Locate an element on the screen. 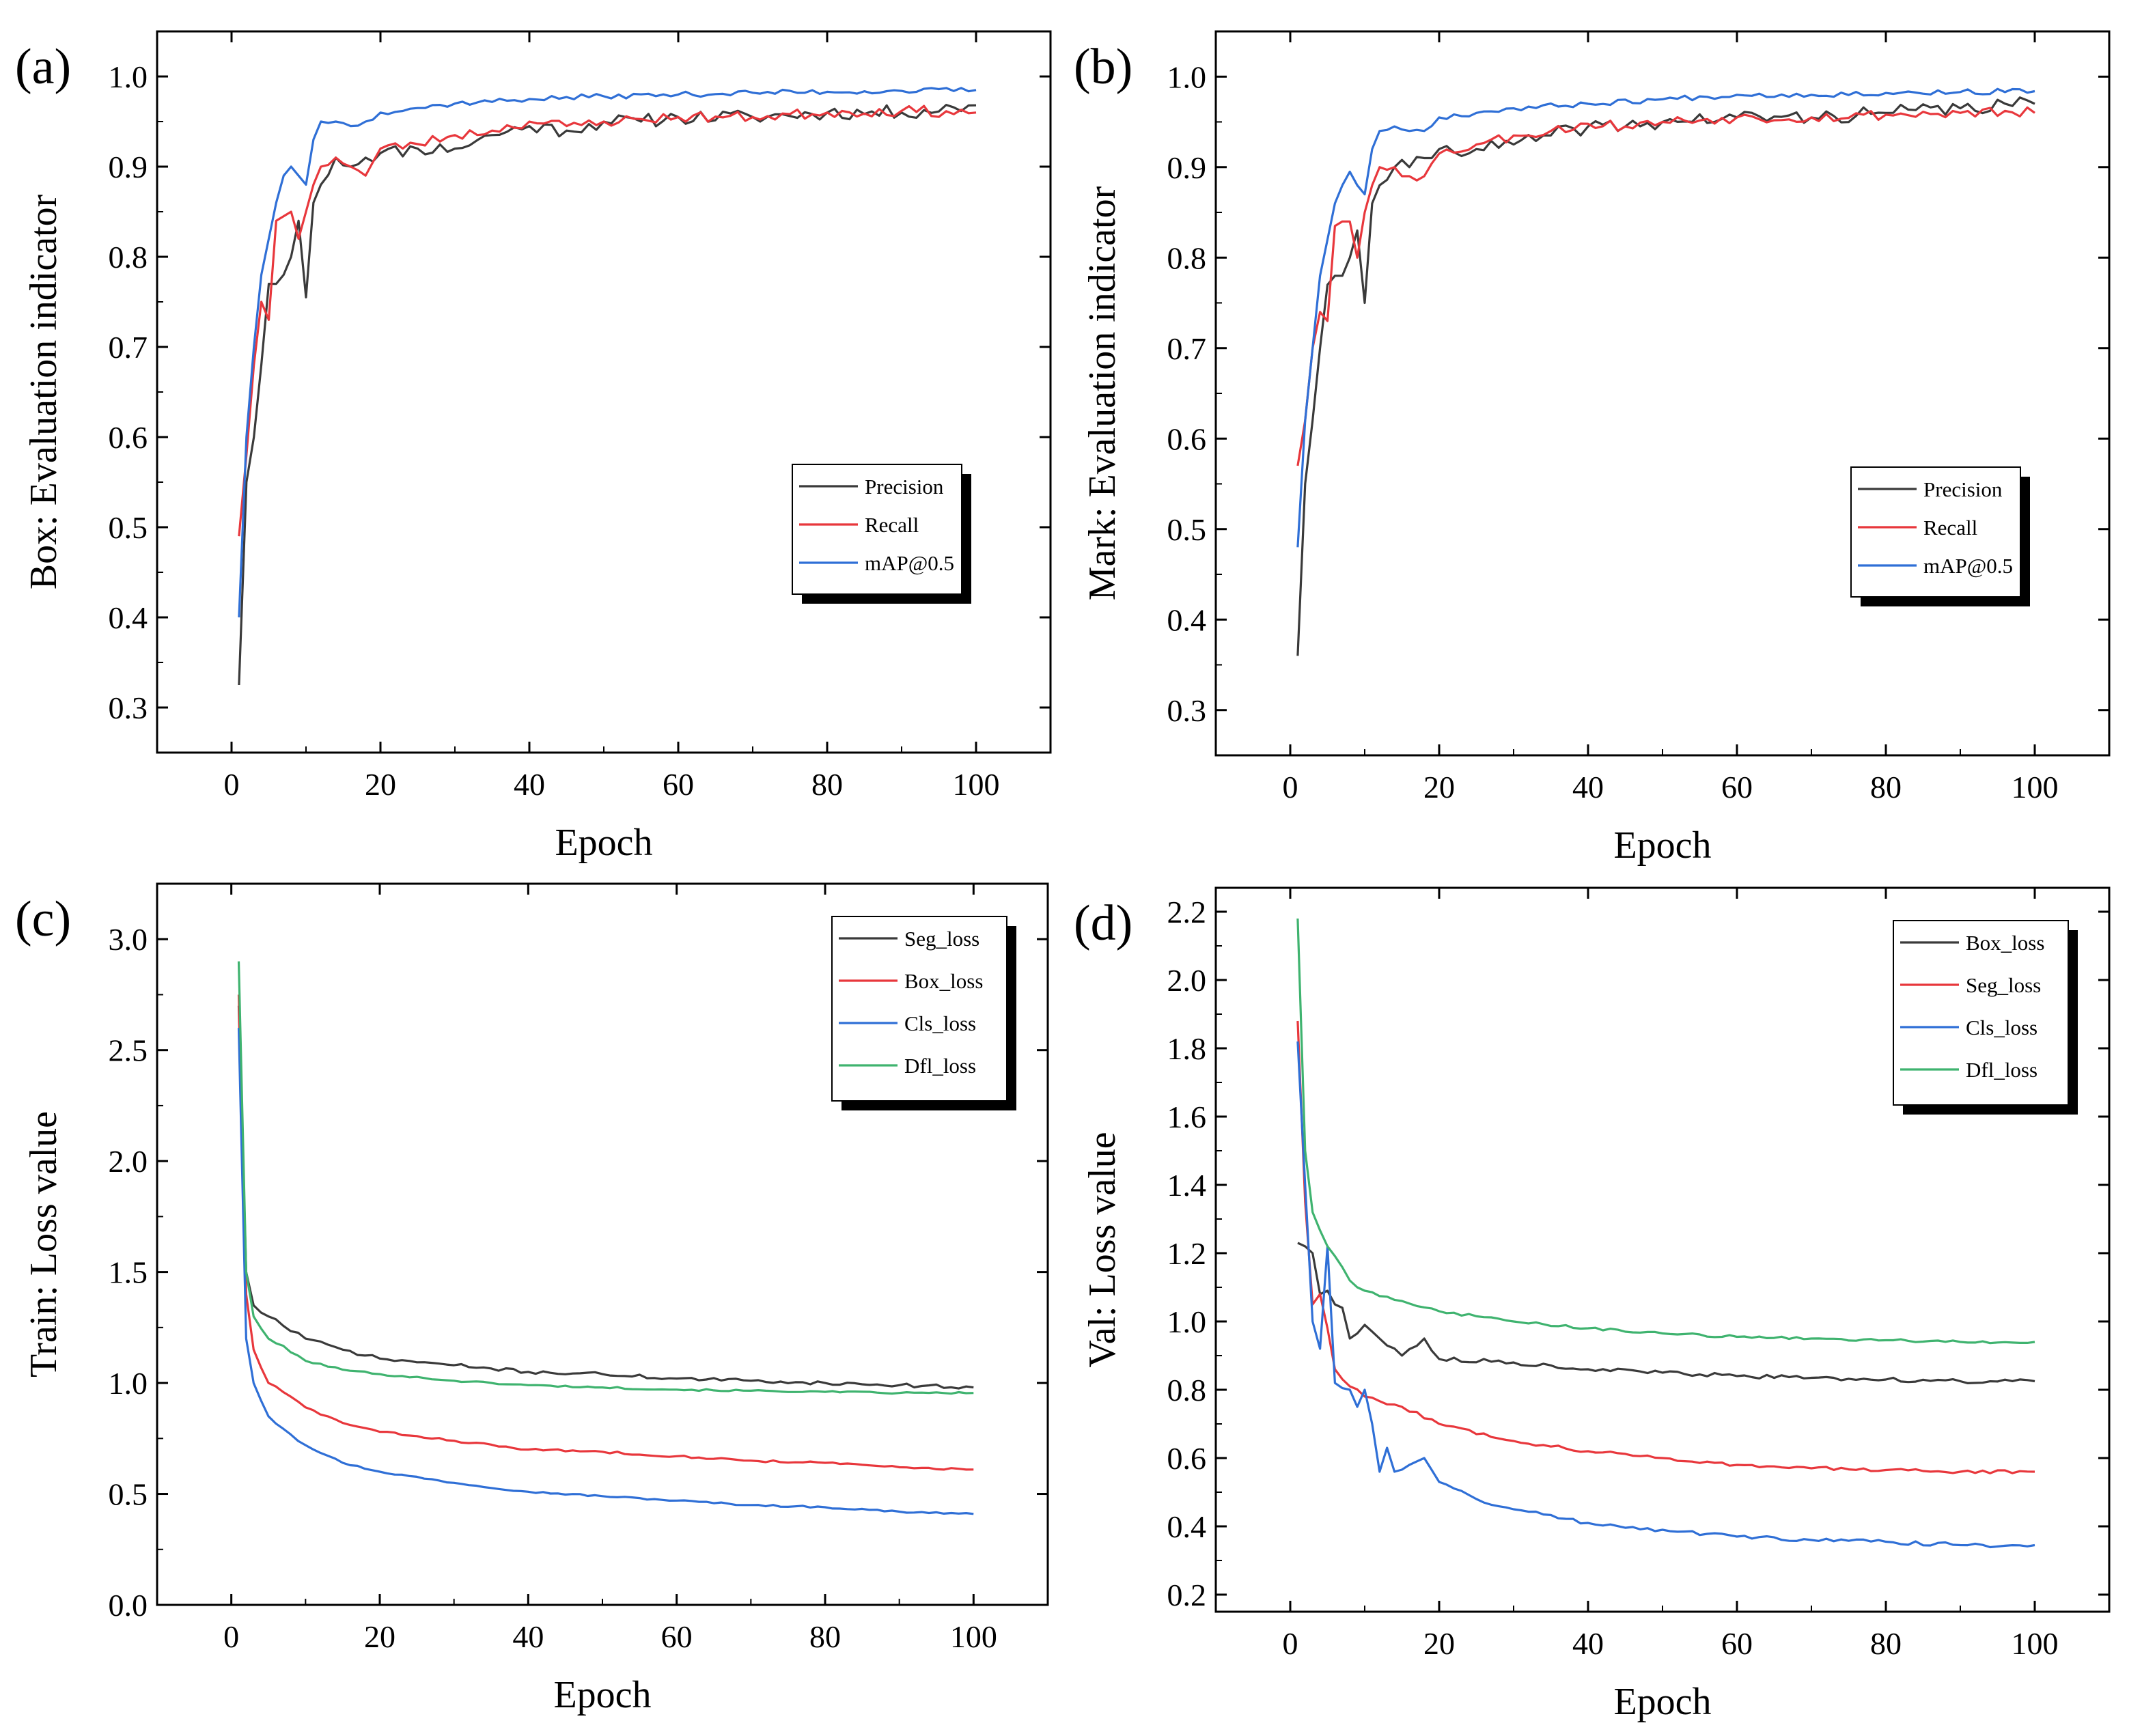  y-axis-label: Train: Loss value is located at coordinates (44, 1244).